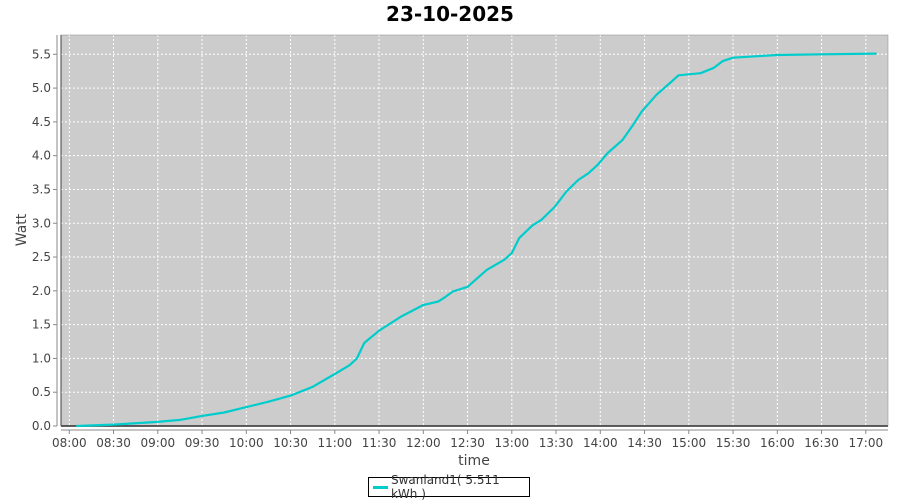 The width and height of the screenshot is (900, 501). I want to click on x-tick-label: 13:30, so click(556, 443).